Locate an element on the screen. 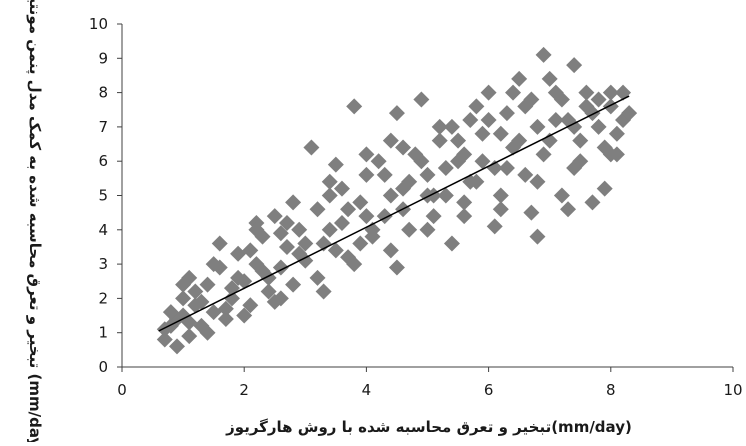 The width and height of the screenshot is (746, 446). x-tick-label: 4 is located at coordinates (367, 390).